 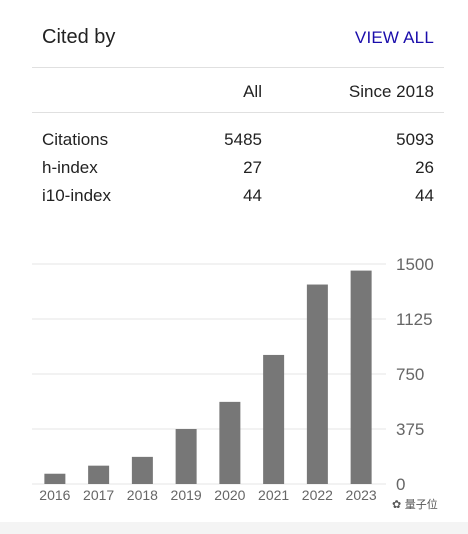 What do you see at coordinates (394, 37) in the screenshot?
I see `view-all-link: VIEW ALL` at bounding box center [394, 37].